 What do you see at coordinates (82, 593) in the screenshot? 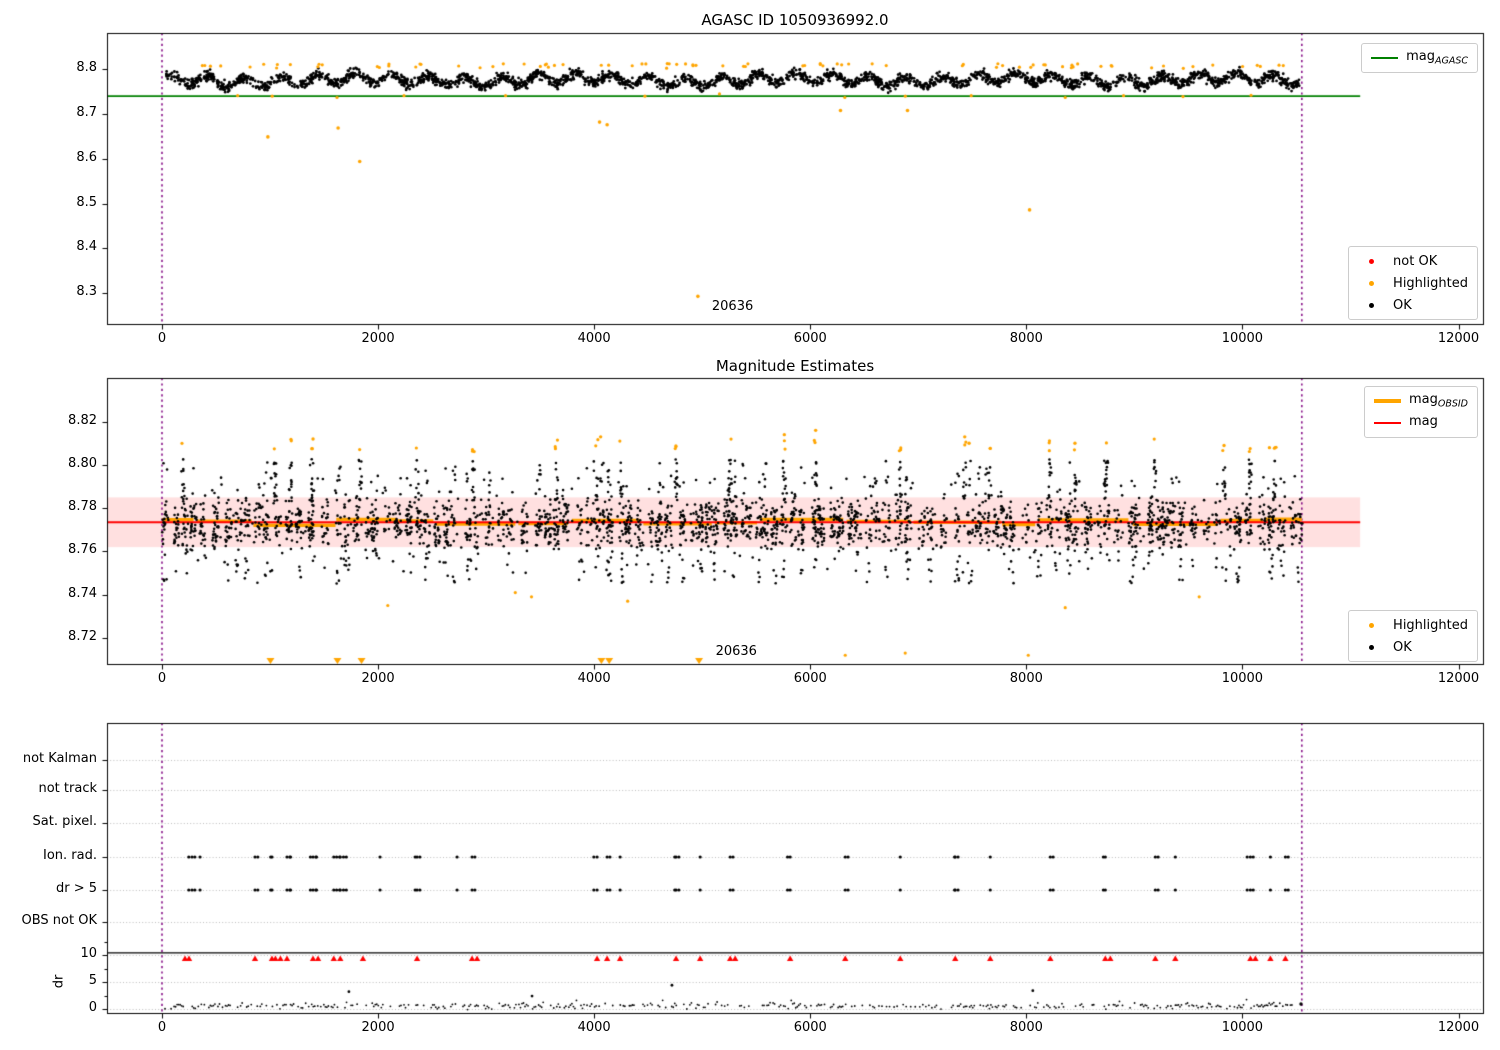
I see `y-tick-label: 8.74` at bounding box center [82, 593].